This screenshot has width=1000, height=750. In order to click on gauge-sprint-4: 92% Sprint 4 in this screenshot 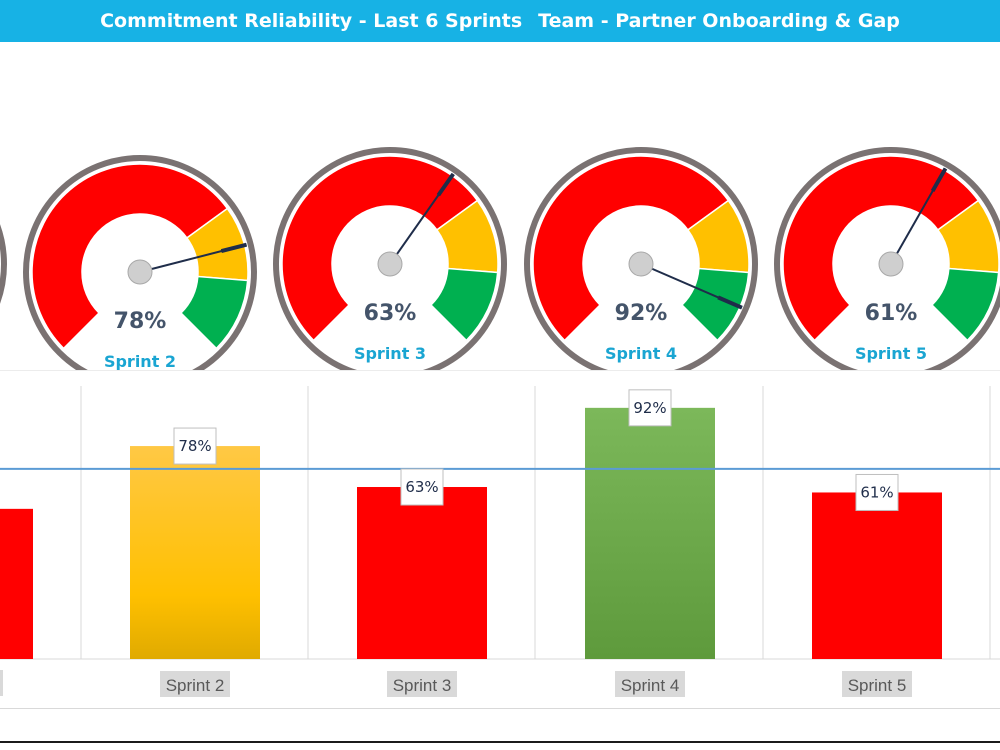, I will do `click(641, 258)`.